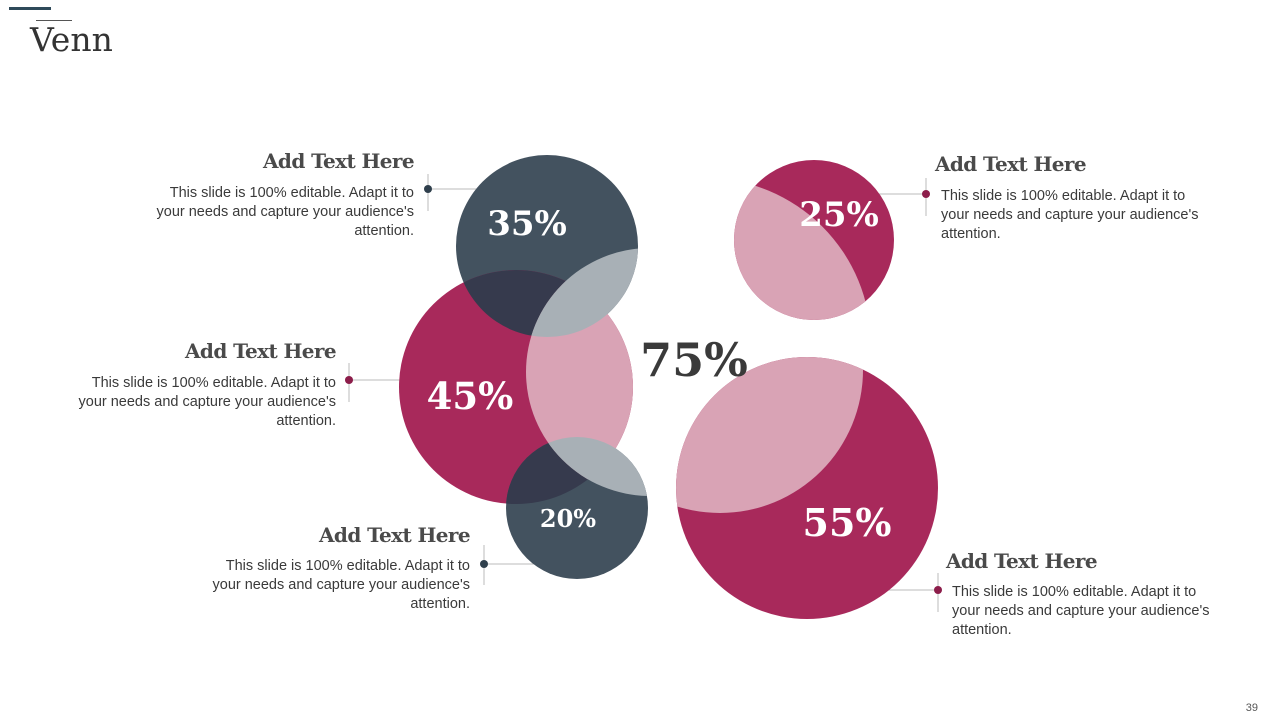 The width and height of the screenshot is (1280, 720). Describe the element at coordinates (470, 396) in the screenshot. I see `label-45: 45%` at that location.